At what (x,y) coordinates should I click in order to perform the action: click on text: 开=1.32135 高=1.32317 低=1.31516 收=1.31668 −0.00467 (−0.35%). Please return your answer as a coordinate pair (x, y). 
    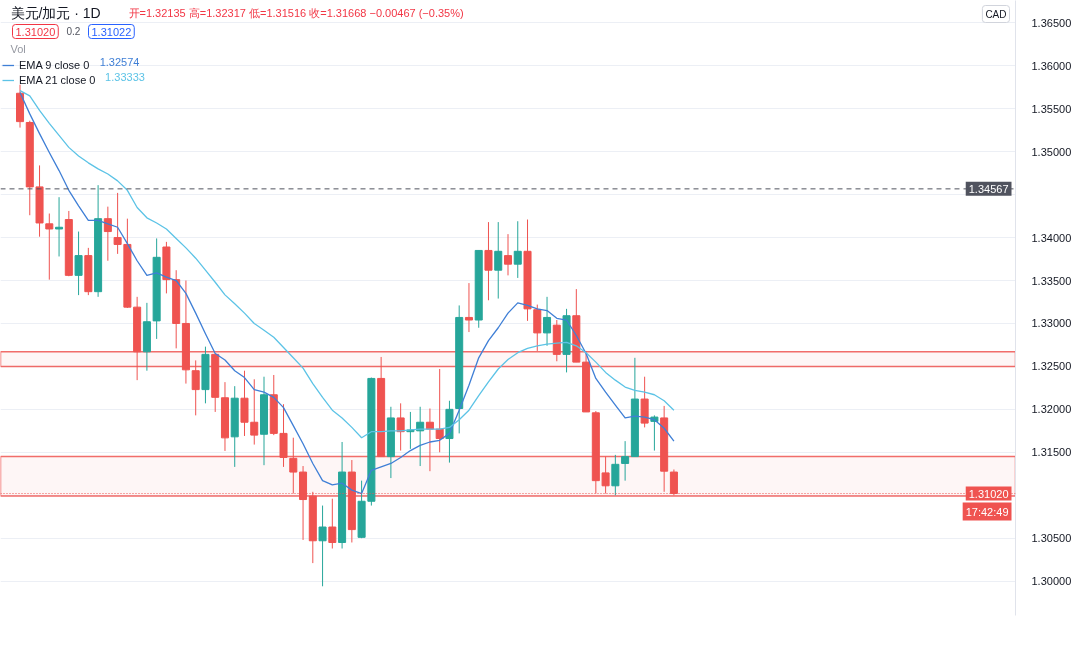
    Looking at the image, I should click on (296, 12).